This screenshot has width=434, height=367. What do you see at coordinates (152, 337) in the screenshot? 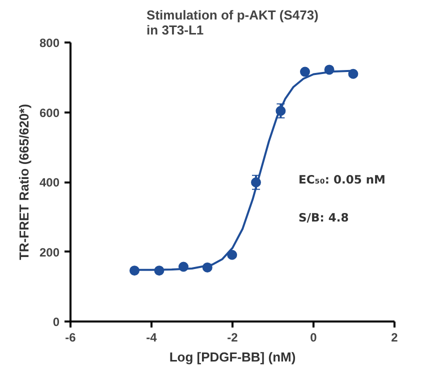
I see `x-tick-label: -4` at bounding box center [152, 337].